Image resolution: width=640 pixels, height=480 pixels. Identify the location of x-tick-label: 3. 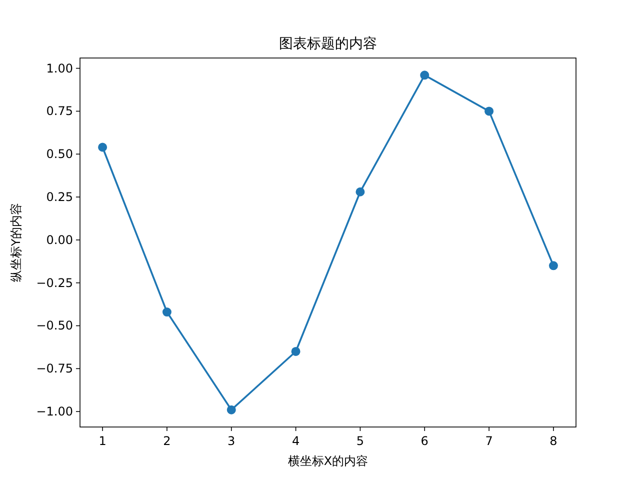
(232, 441).